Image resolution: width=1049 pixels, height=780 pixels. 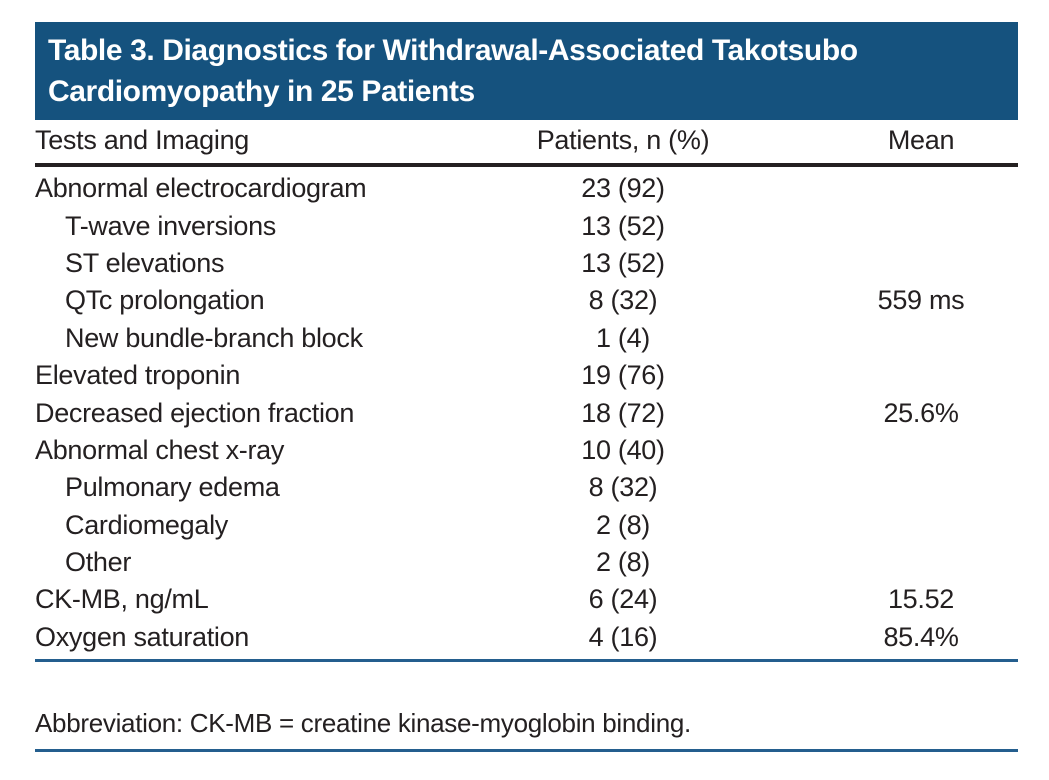 I want to click on mean-cell: 85.4%, so click(x=921, y=636).